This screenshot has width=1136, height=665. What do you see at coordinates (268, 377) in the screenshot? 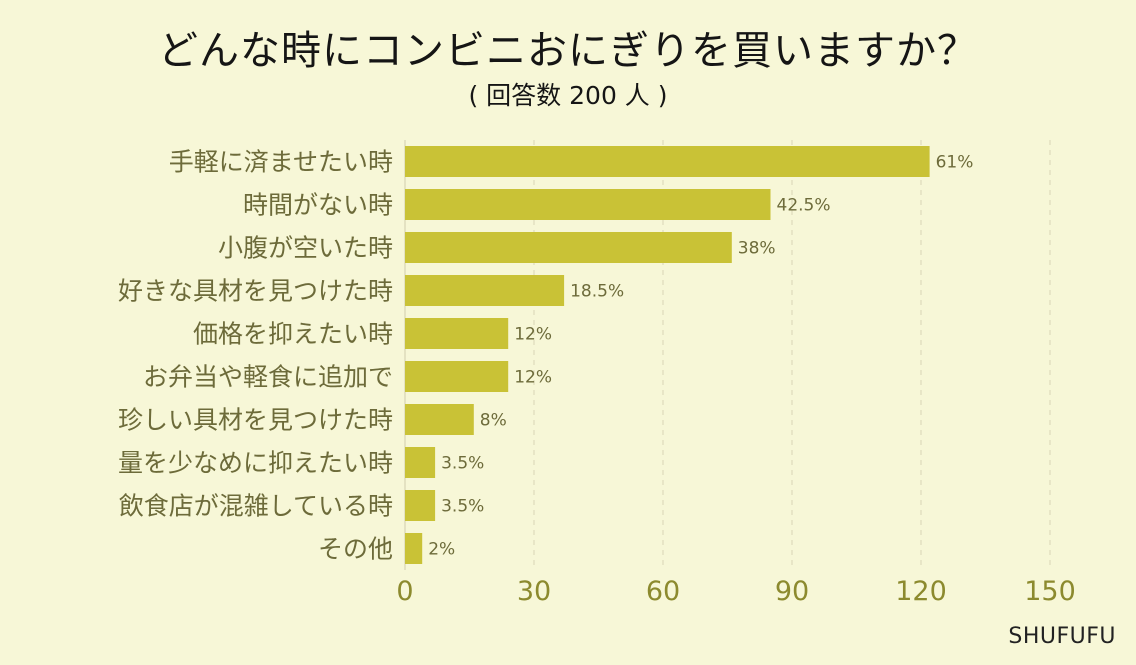
I see `category-label: お弁当や軽食に追加で` at bounding box center [268, 377].